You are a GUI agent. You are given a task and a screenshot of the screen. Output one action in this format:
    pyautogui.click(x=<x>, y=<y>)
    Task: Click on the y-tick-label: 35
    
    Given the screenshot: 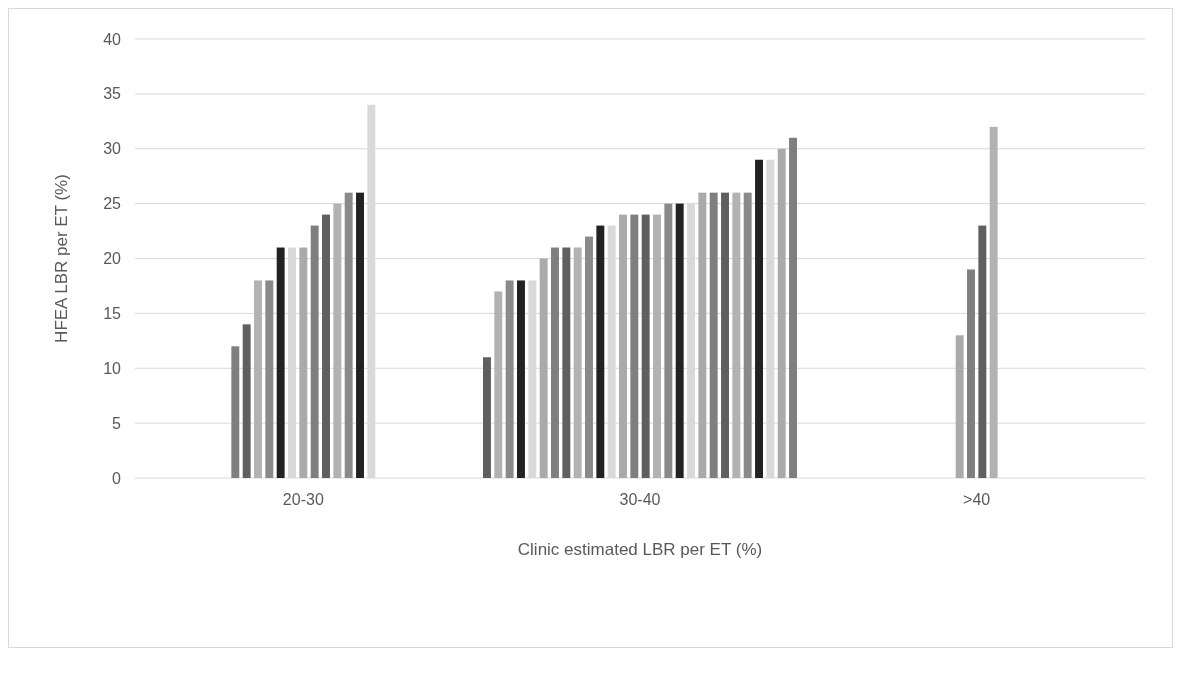 What is the action you would take?
    pyautogui.click(x=112, y=94)
    